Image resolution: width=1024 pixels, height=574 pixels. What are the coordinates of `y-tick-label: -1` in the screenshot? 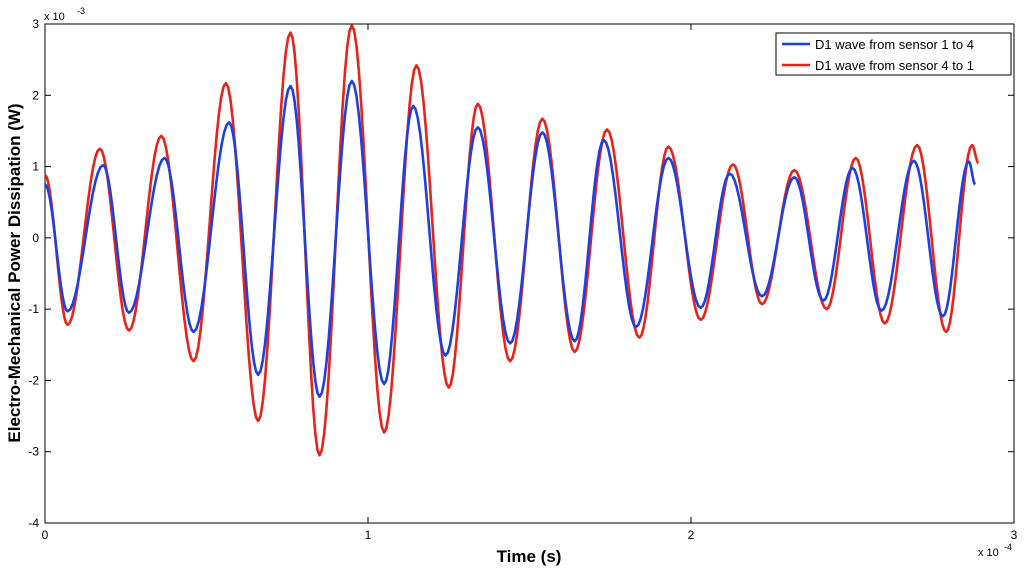 It's located at (33, 309).